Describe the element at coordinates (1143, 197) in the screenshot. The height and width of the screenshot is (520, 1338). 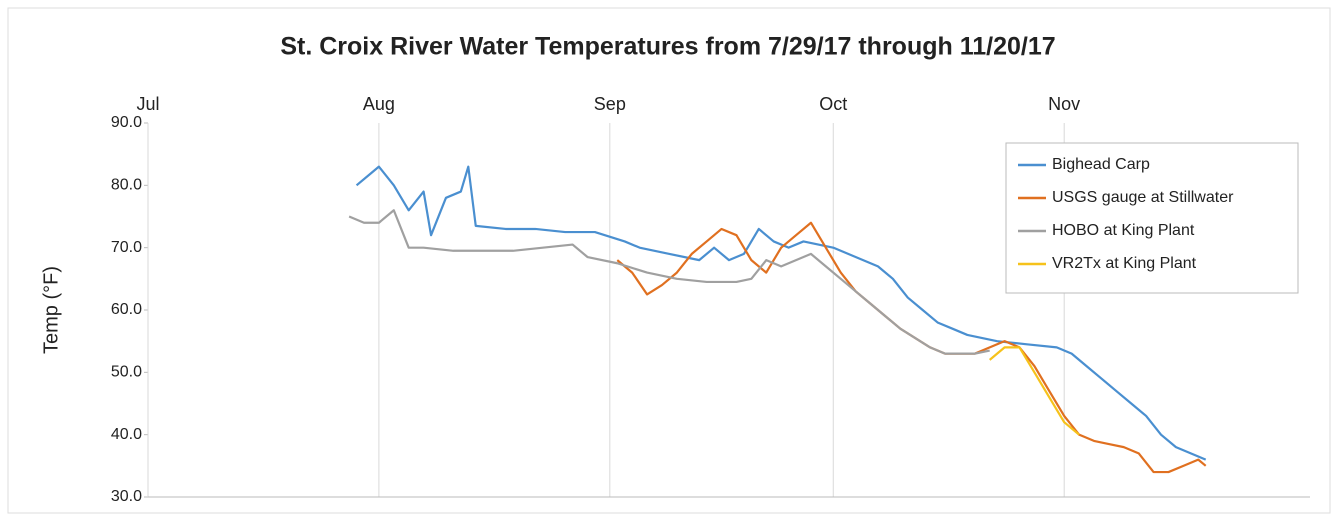
I see `legend-label: USGS gauge at Stillwater` at that location.